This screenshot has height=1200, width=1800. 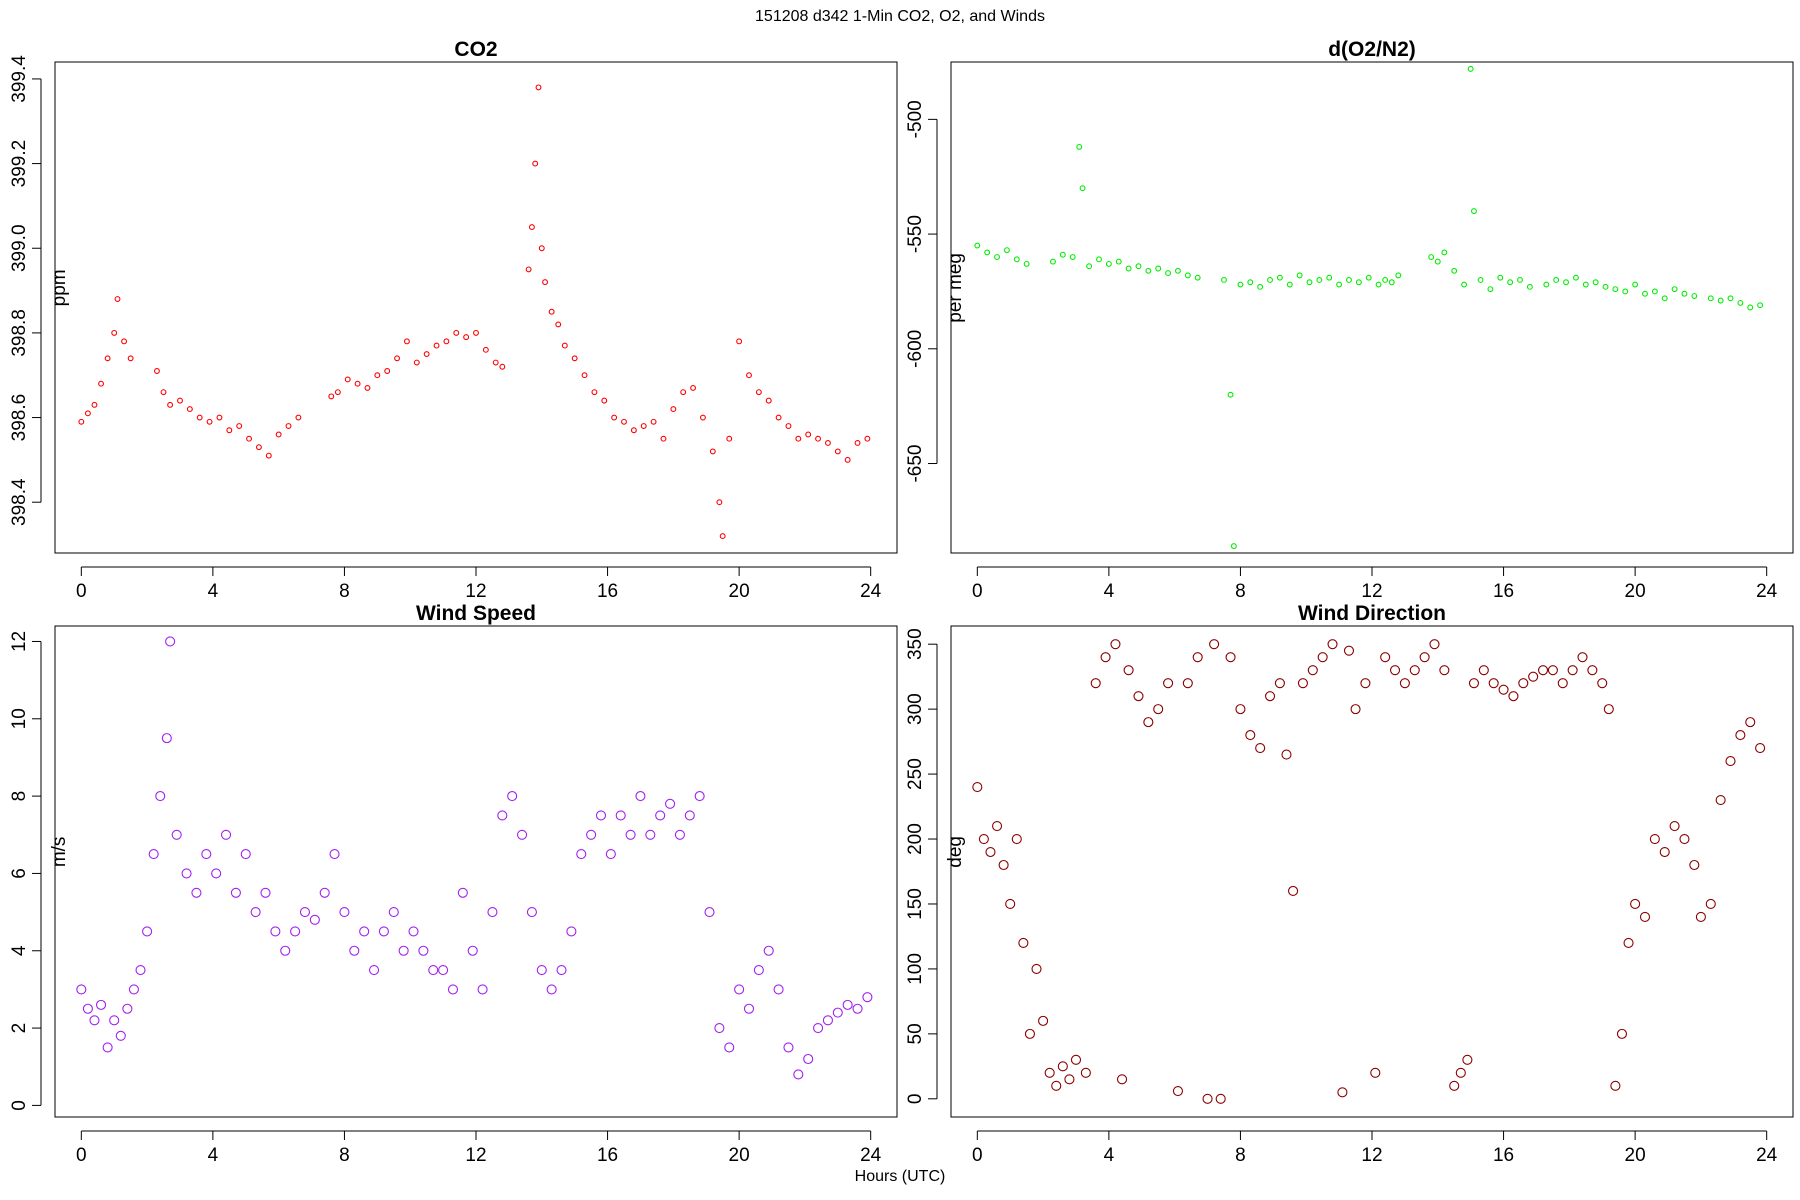 What do you see at coordinates (915, 969) in the screenshot?
I see `y-tick-label: 100` at bounding box center [915, 969].